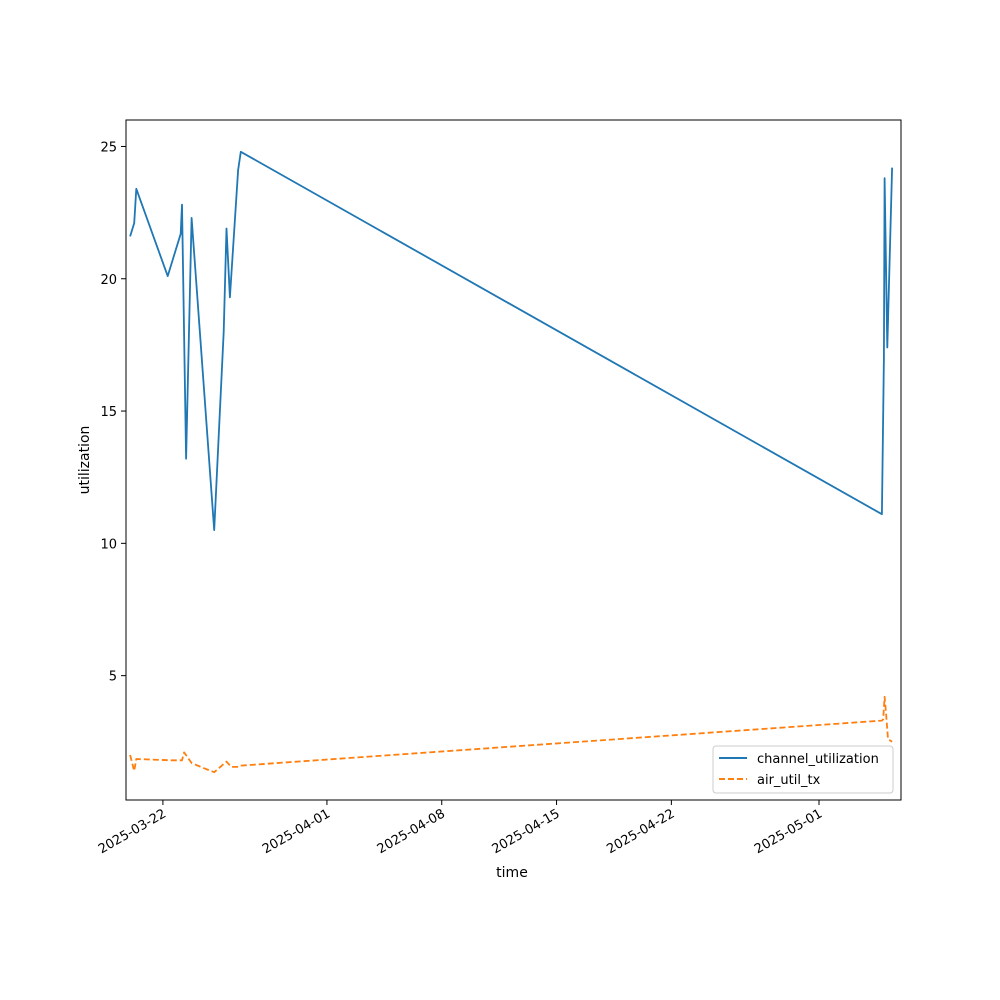 Image resolution: width=1000 pixels, height=1000 pixels. I want to click on y-tick-label: 15, so click(108, 412).